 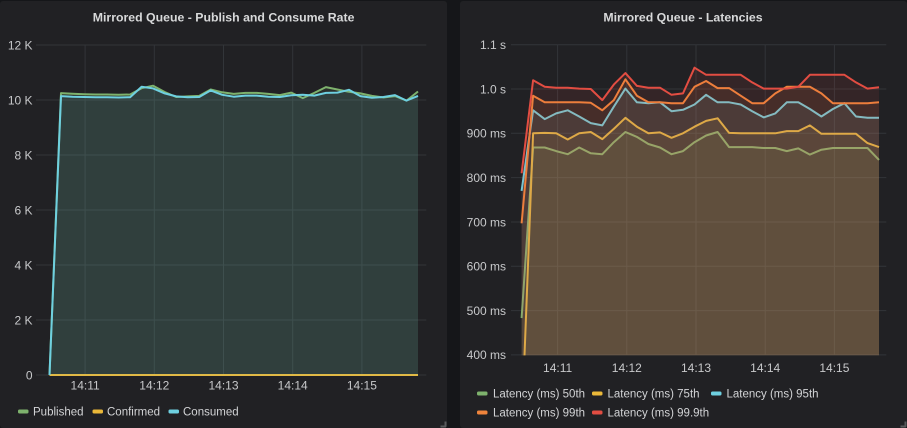 I want to click on svg-text: 0, so click(x=29, y=375).